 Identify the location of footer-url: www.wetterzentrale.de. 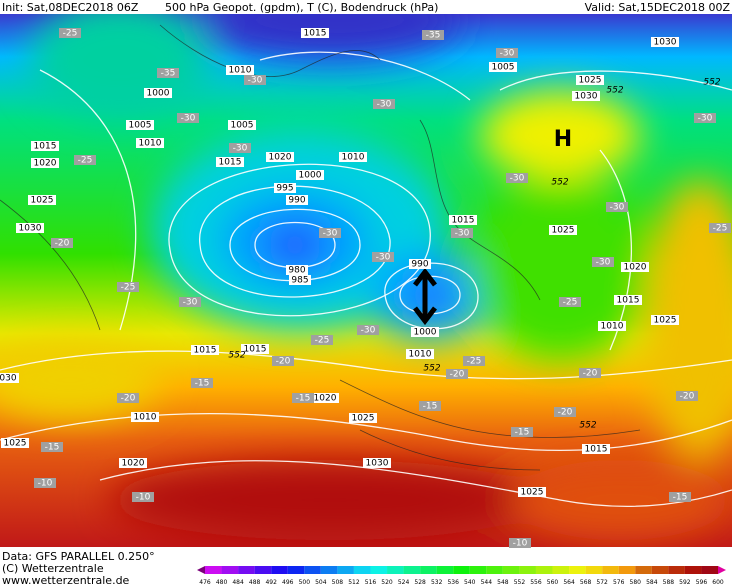
(66, 580).